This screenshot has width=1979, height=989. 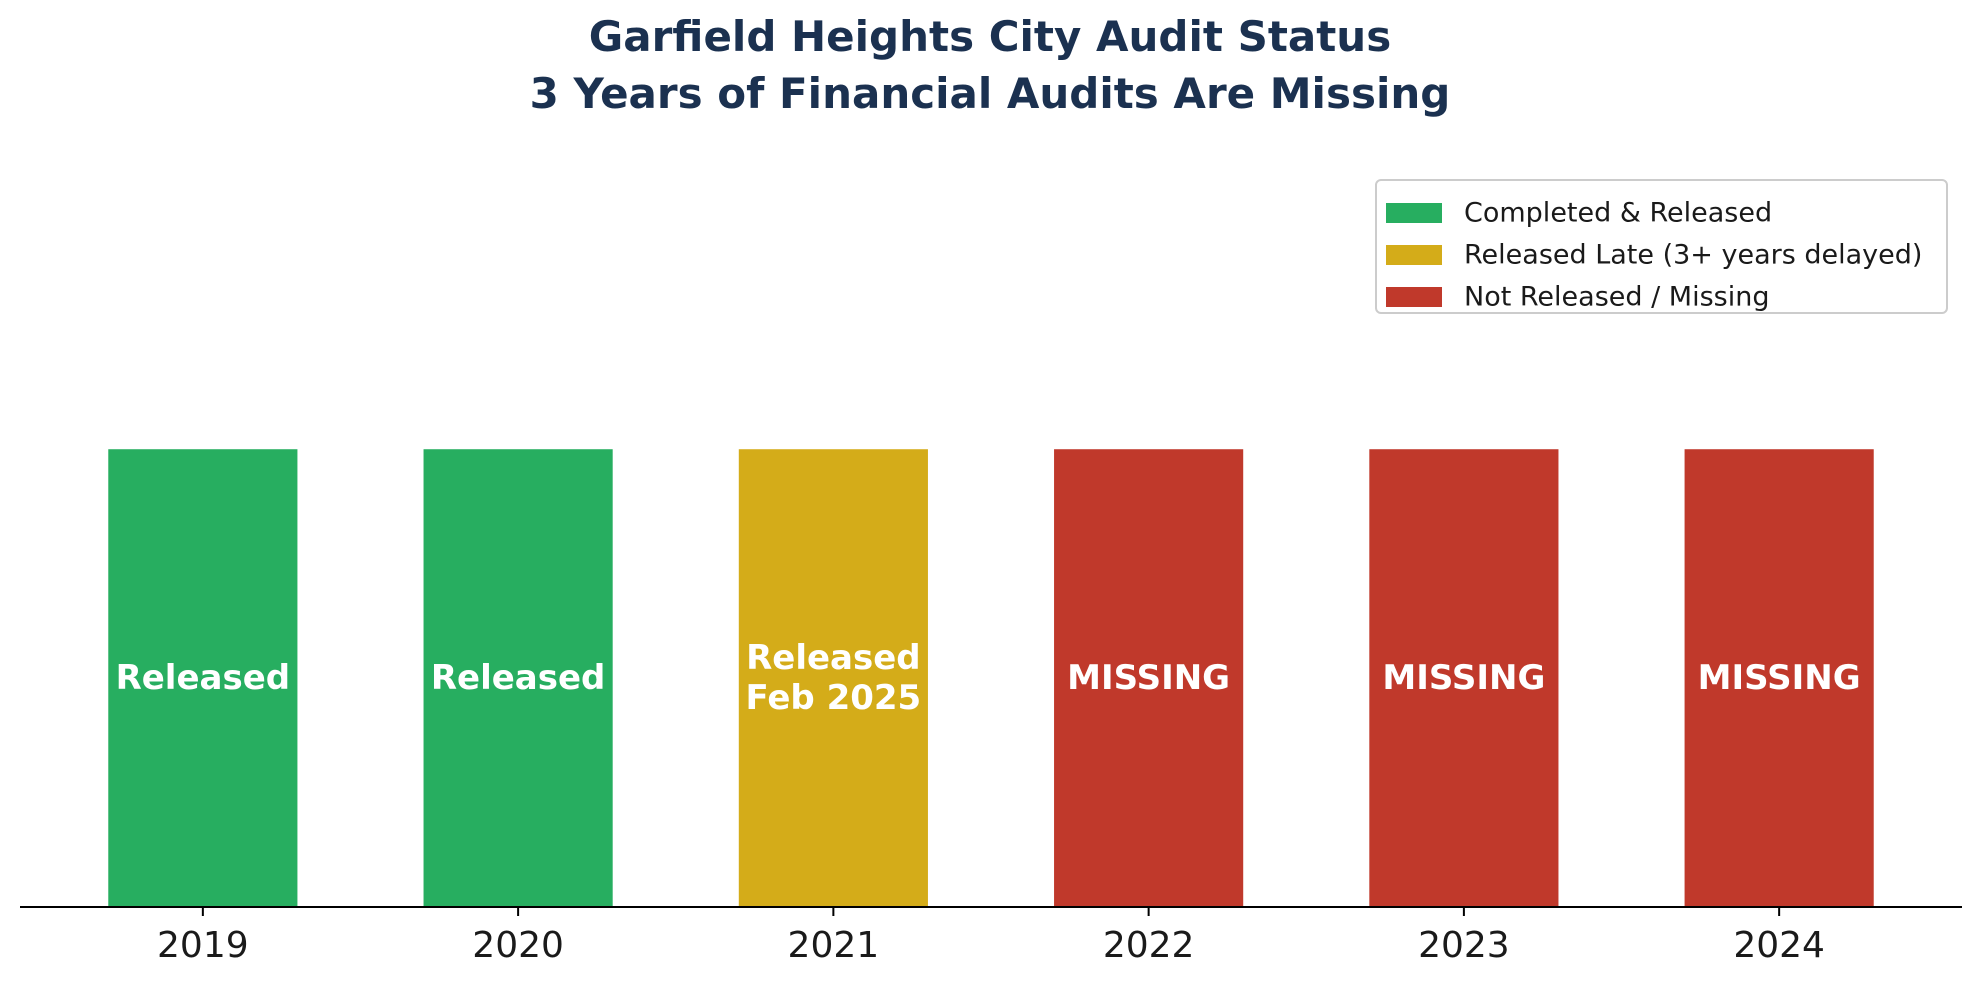 What do you see at coordinates (834, 945) in the screenshot?
I see `x-tick-label-2021: 2021` at bounding box center [834, 945].